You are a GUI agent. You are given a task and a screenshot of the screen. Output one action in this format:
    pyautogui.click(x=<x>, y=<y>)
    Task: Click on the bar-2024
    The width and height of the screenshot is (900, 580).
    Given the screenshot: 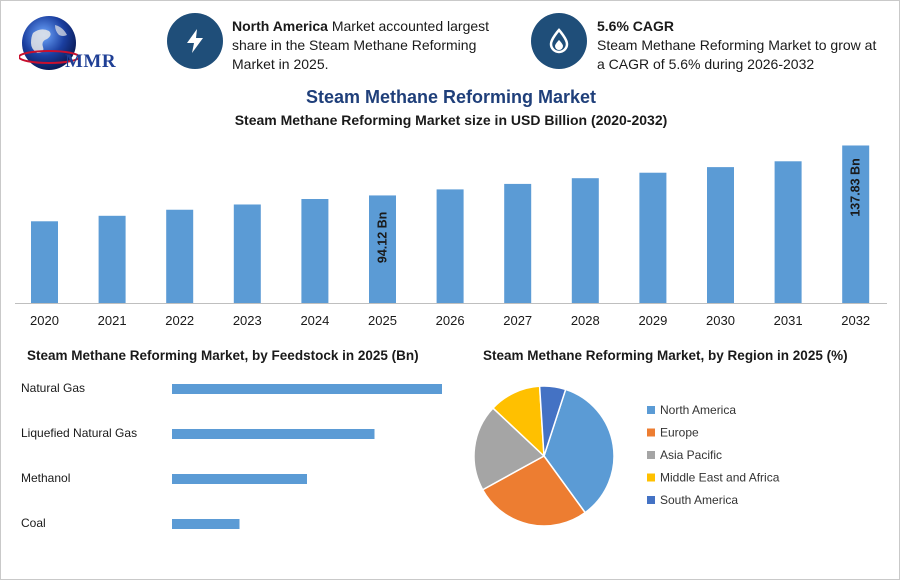 What is the action you would take?
    pyautogui.click(x=315, y=251)
    